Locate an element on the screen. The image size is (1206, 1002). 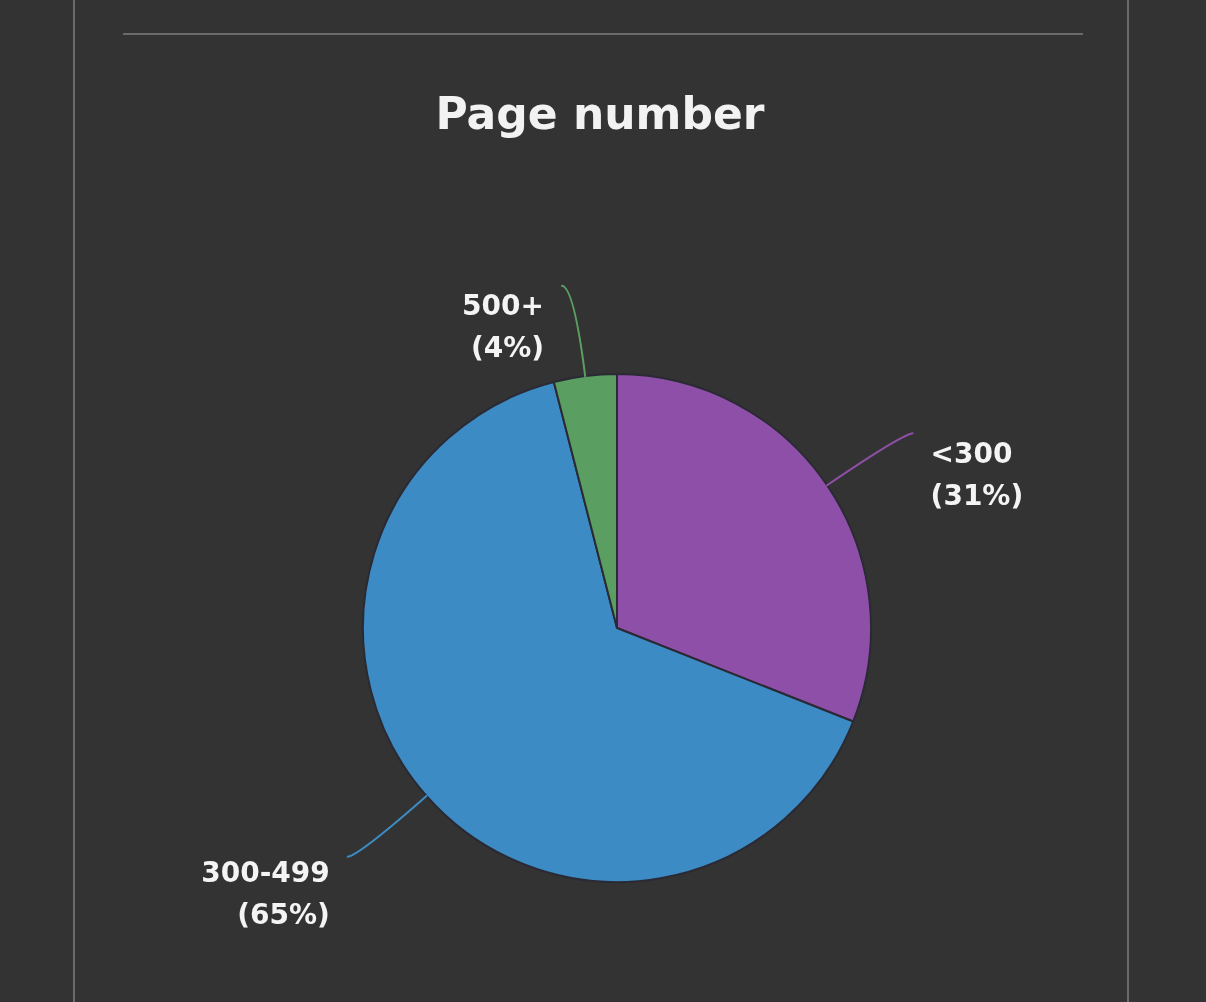
slice-label: 300-499 is located at coordinates (265, 873).